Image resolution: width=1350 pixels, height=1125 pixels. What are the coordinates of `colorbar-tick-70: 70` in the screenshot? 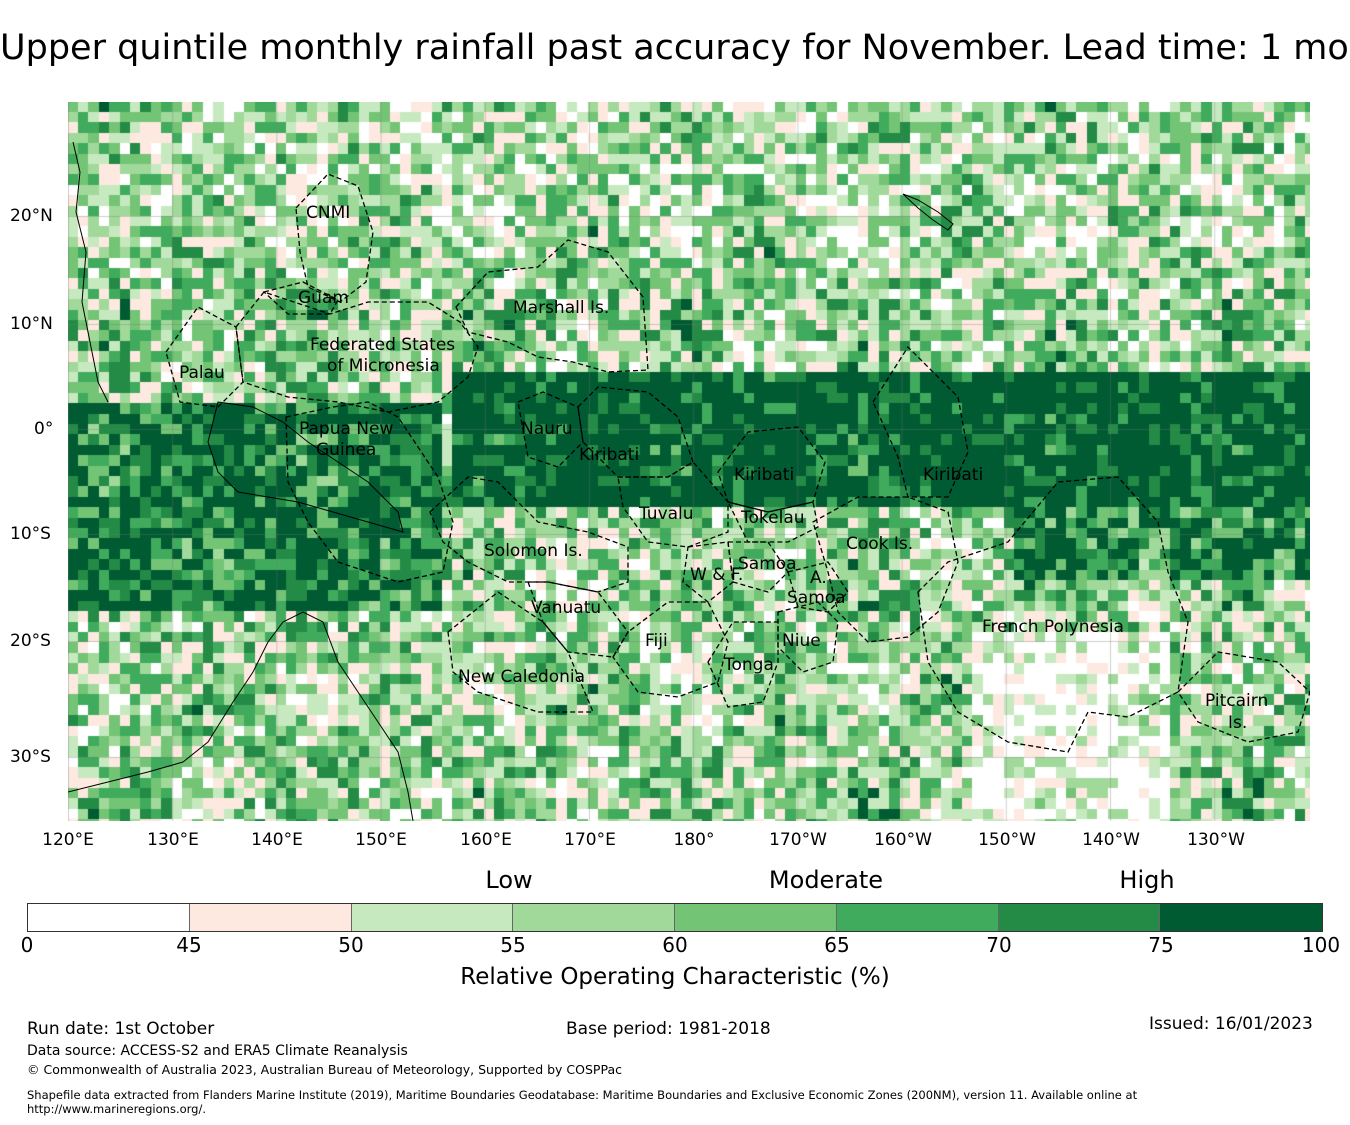 It's located at (999, 945).